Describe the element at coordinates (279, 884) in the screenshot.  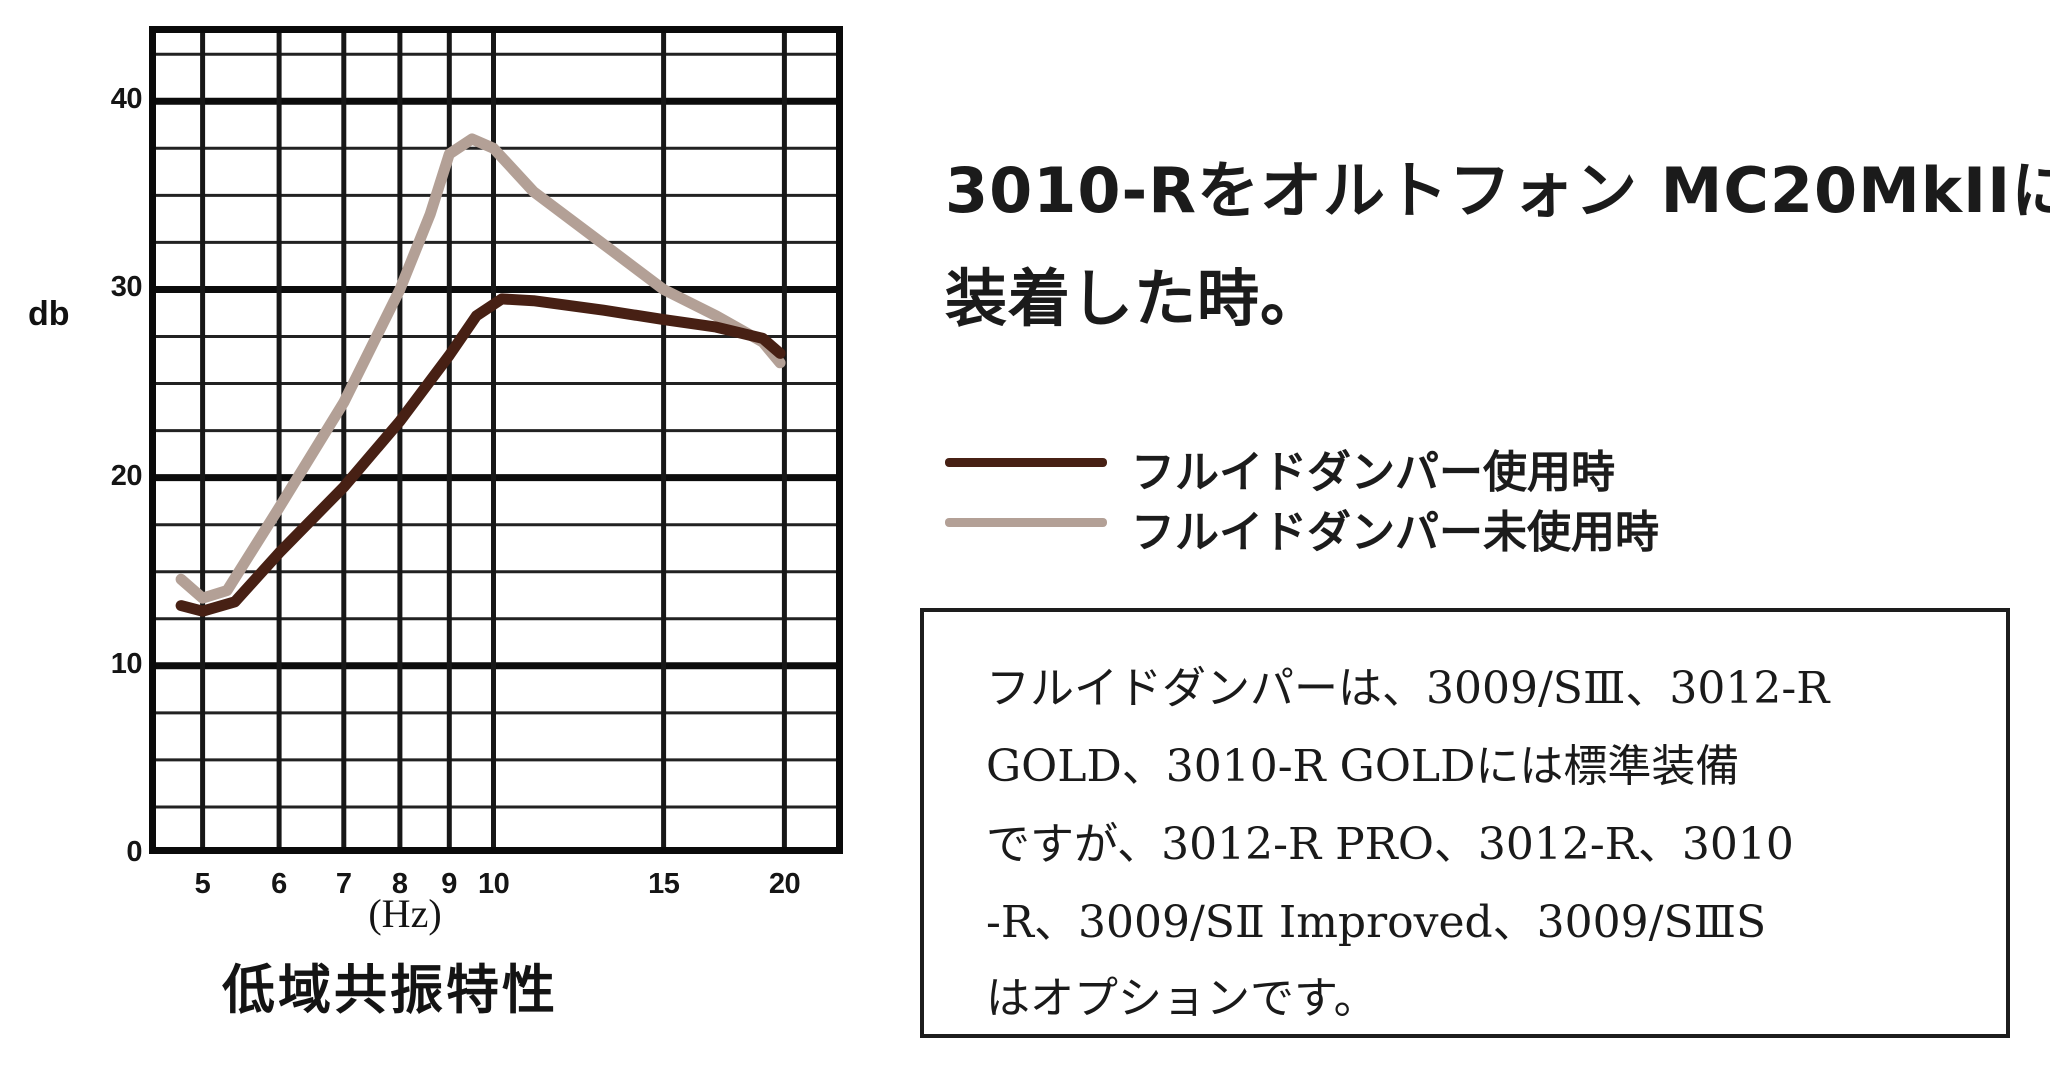
I see `x-tick-6: 6` at that location.